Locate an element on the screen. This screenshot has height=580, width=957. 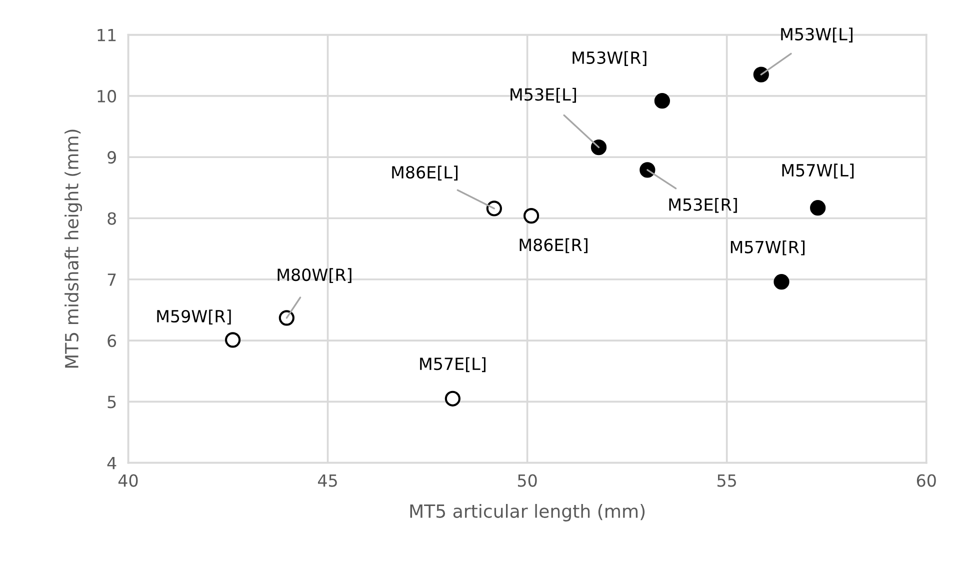
y-tick-label: 6 is located at coordinates (112, 341).